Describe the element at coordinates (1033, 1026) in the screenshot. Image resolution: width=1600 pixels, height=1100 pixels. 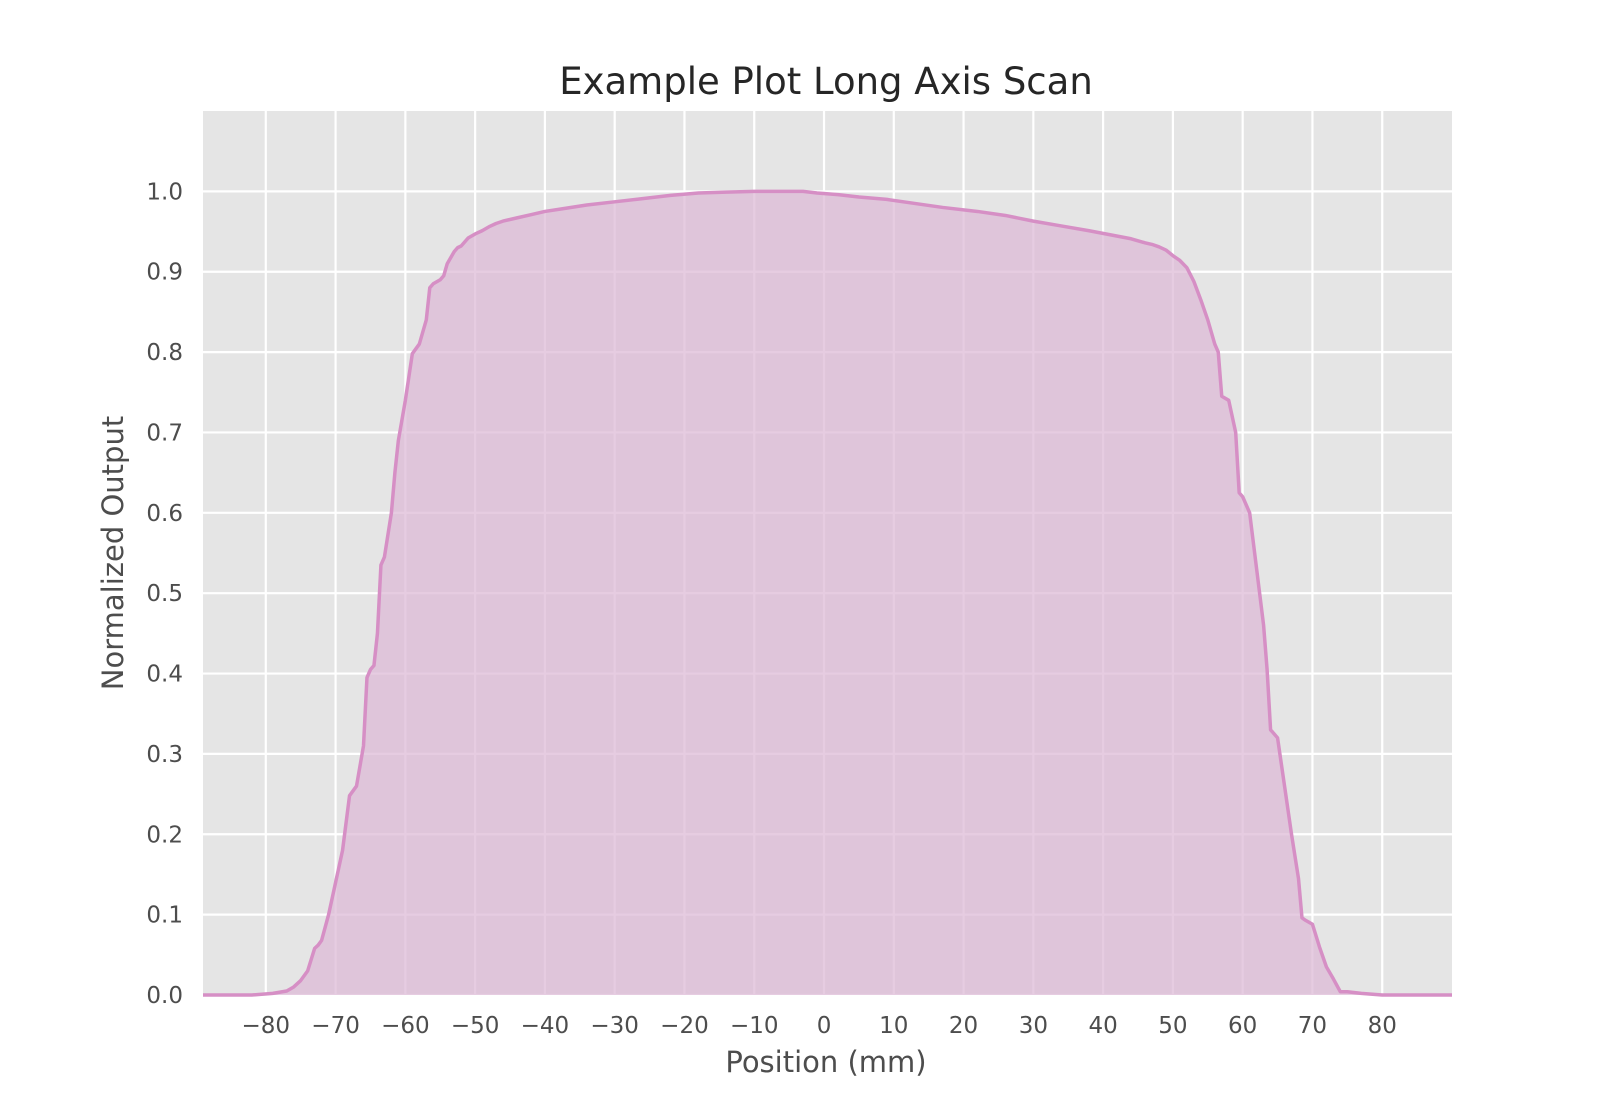
I see `x-tick-label: 30` at that location.